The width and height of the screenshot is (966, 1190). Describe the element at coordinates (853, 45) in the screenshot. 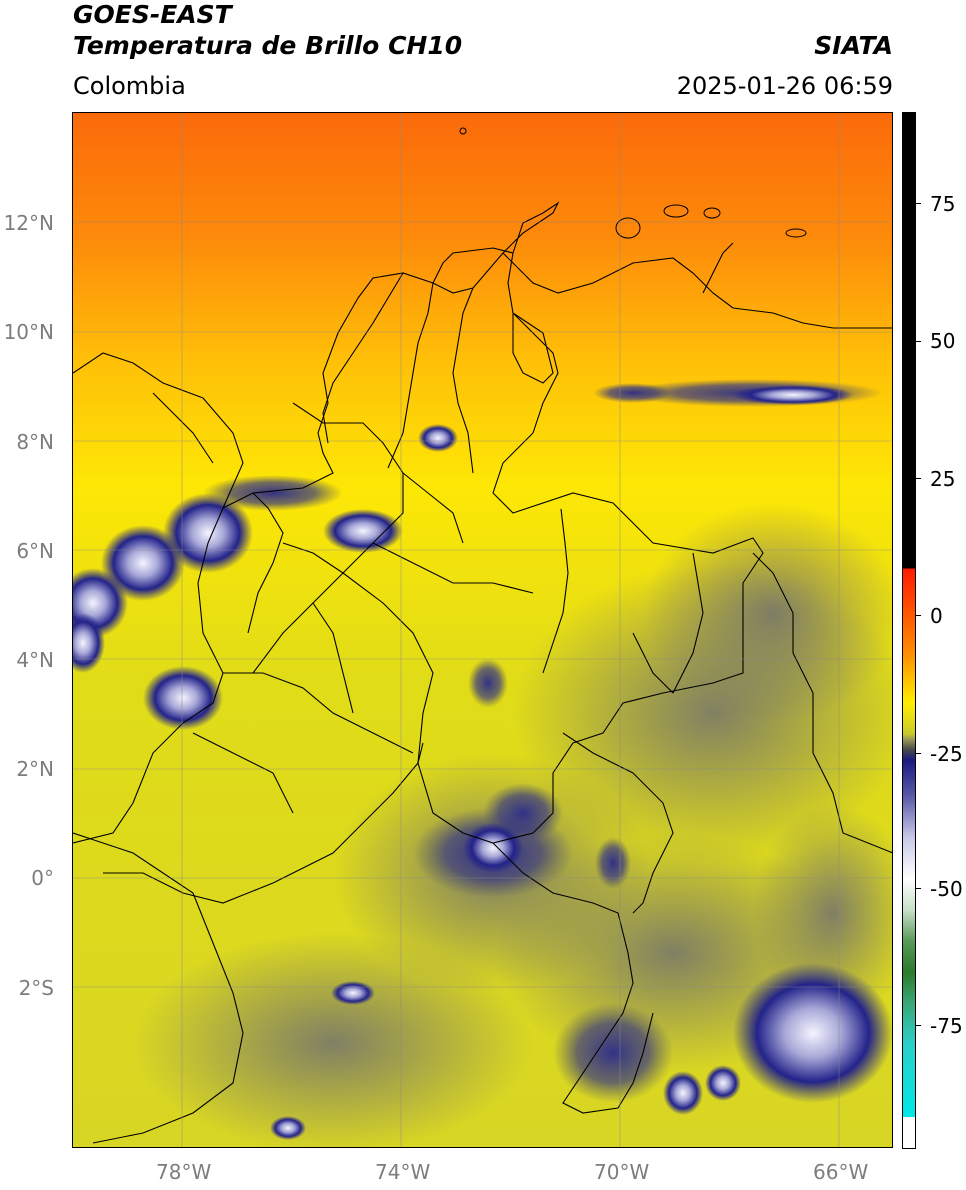

I see `brand-label: SIATA` at that location.